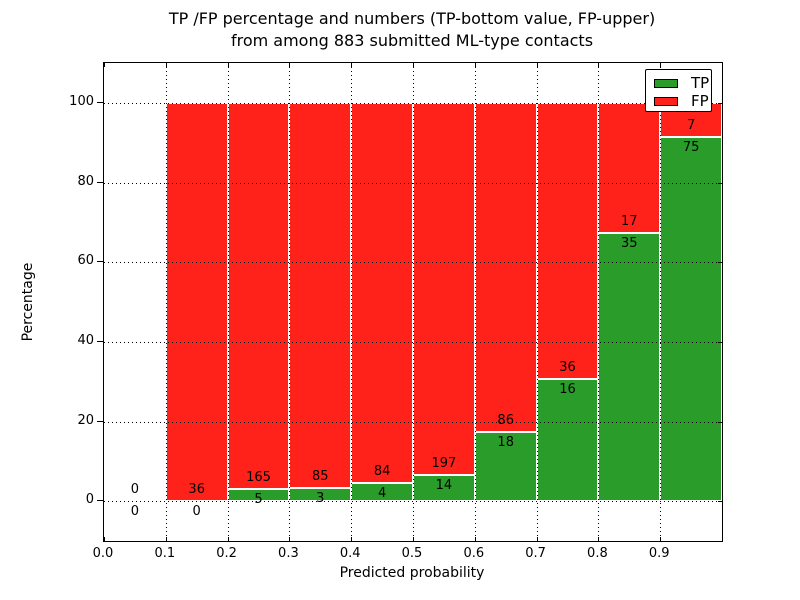 This screenshot has width=800, height=600. What do you see at coordinates (320, 498) in the screenshot?
I see `tp-count-label: 3` at bounding box center [320, 498].